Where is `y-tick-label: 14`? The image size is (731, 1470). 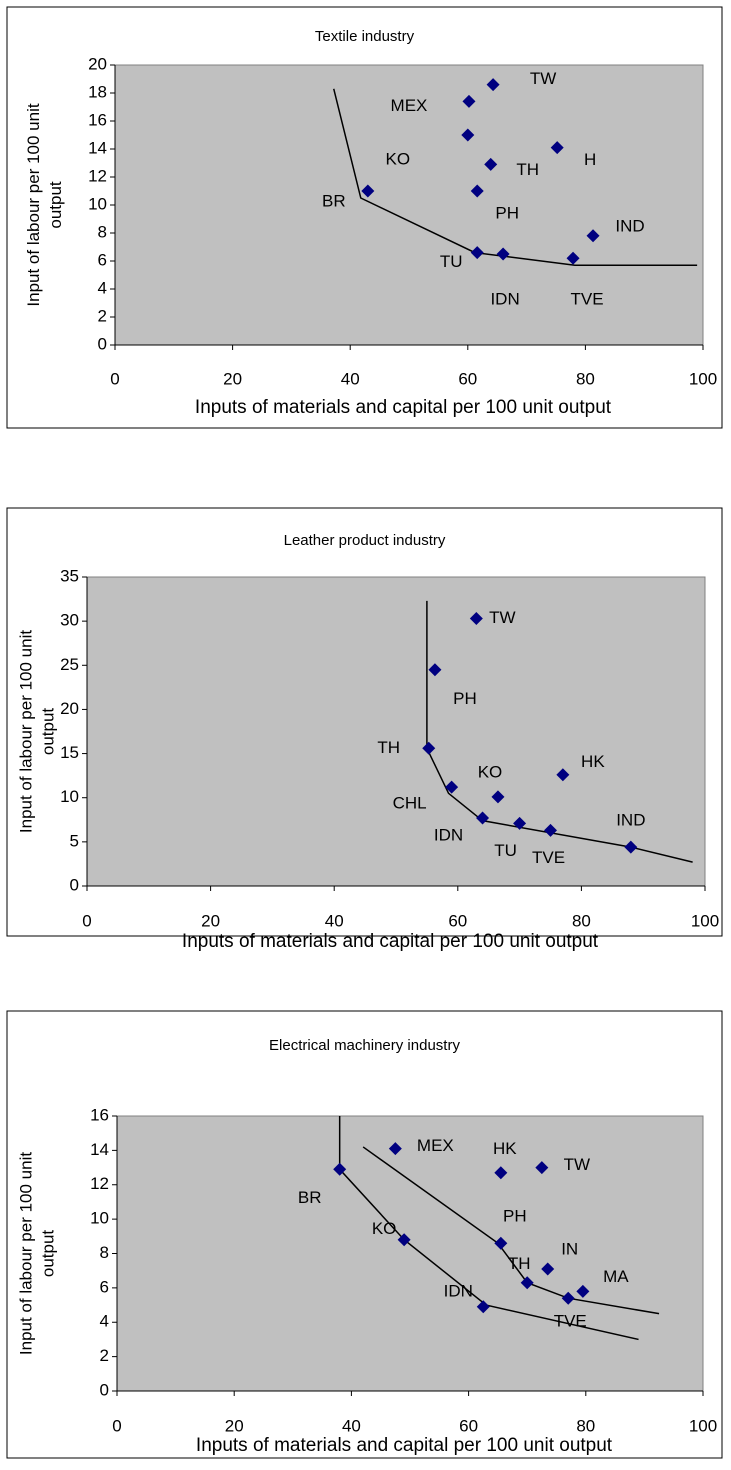 y-tick-label: 14 is located at coordinates (97, 147).